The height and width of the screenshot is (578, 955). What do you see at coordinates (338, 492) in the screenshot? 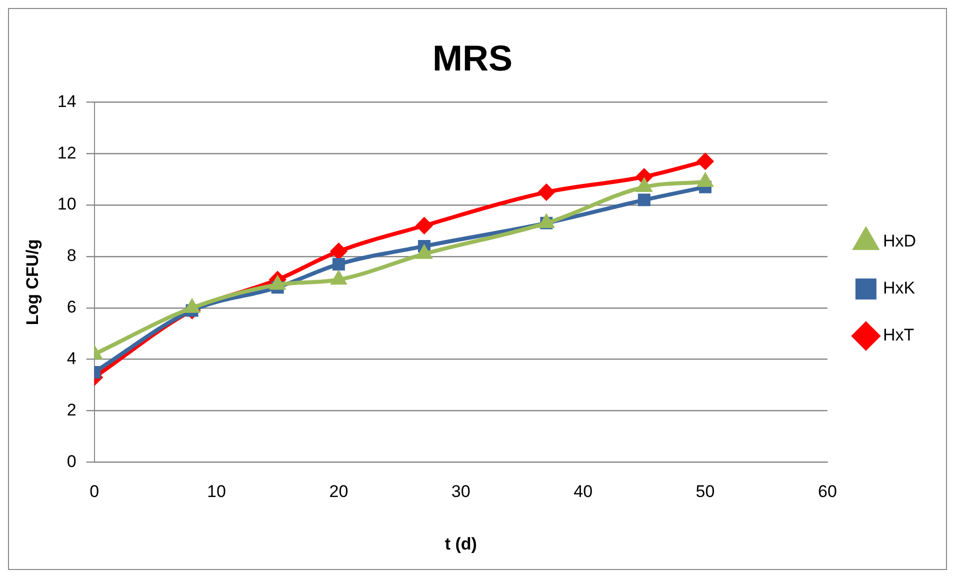
I see `x-tick-label: 20` at bounding box center [338, 492].